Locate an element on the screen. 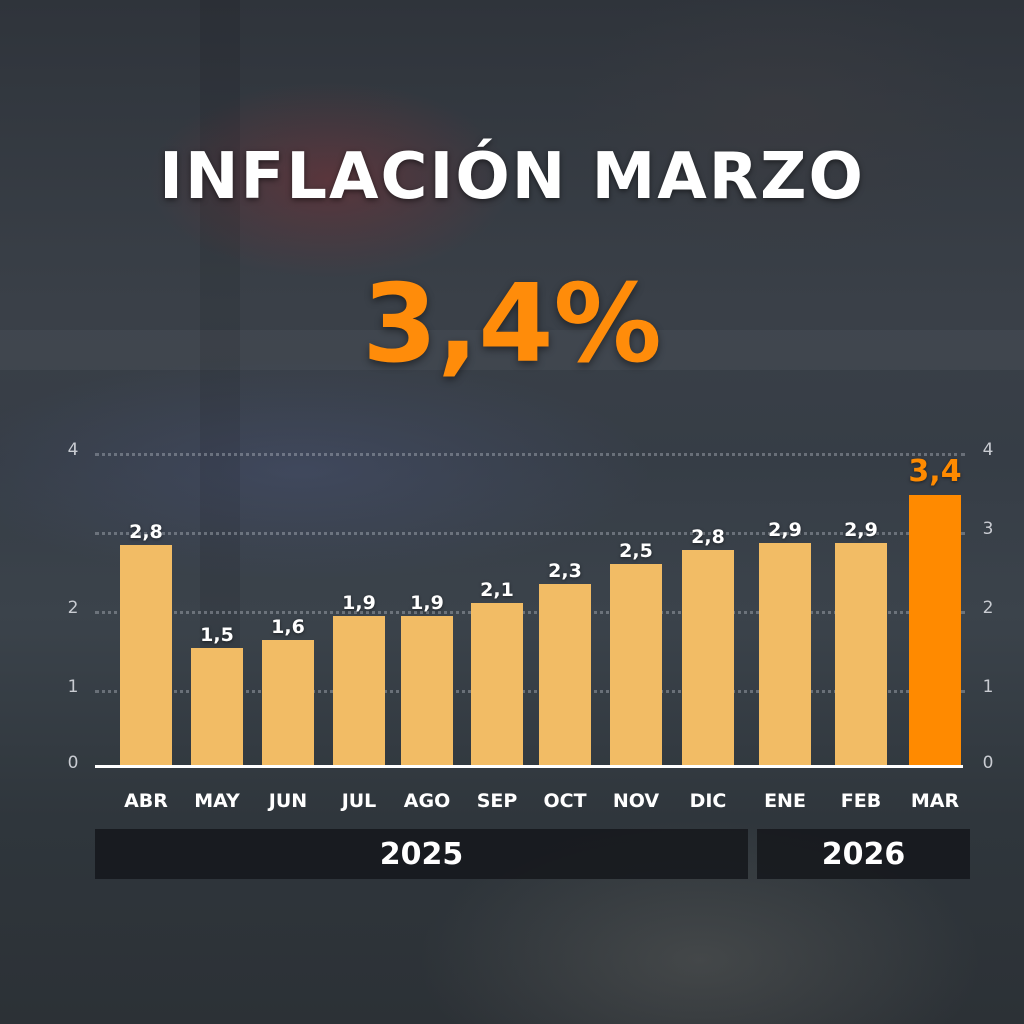 Image resolution: width=1024 pixels, height=1024 pixels. bar-nov is located at coordinates (636, 665).